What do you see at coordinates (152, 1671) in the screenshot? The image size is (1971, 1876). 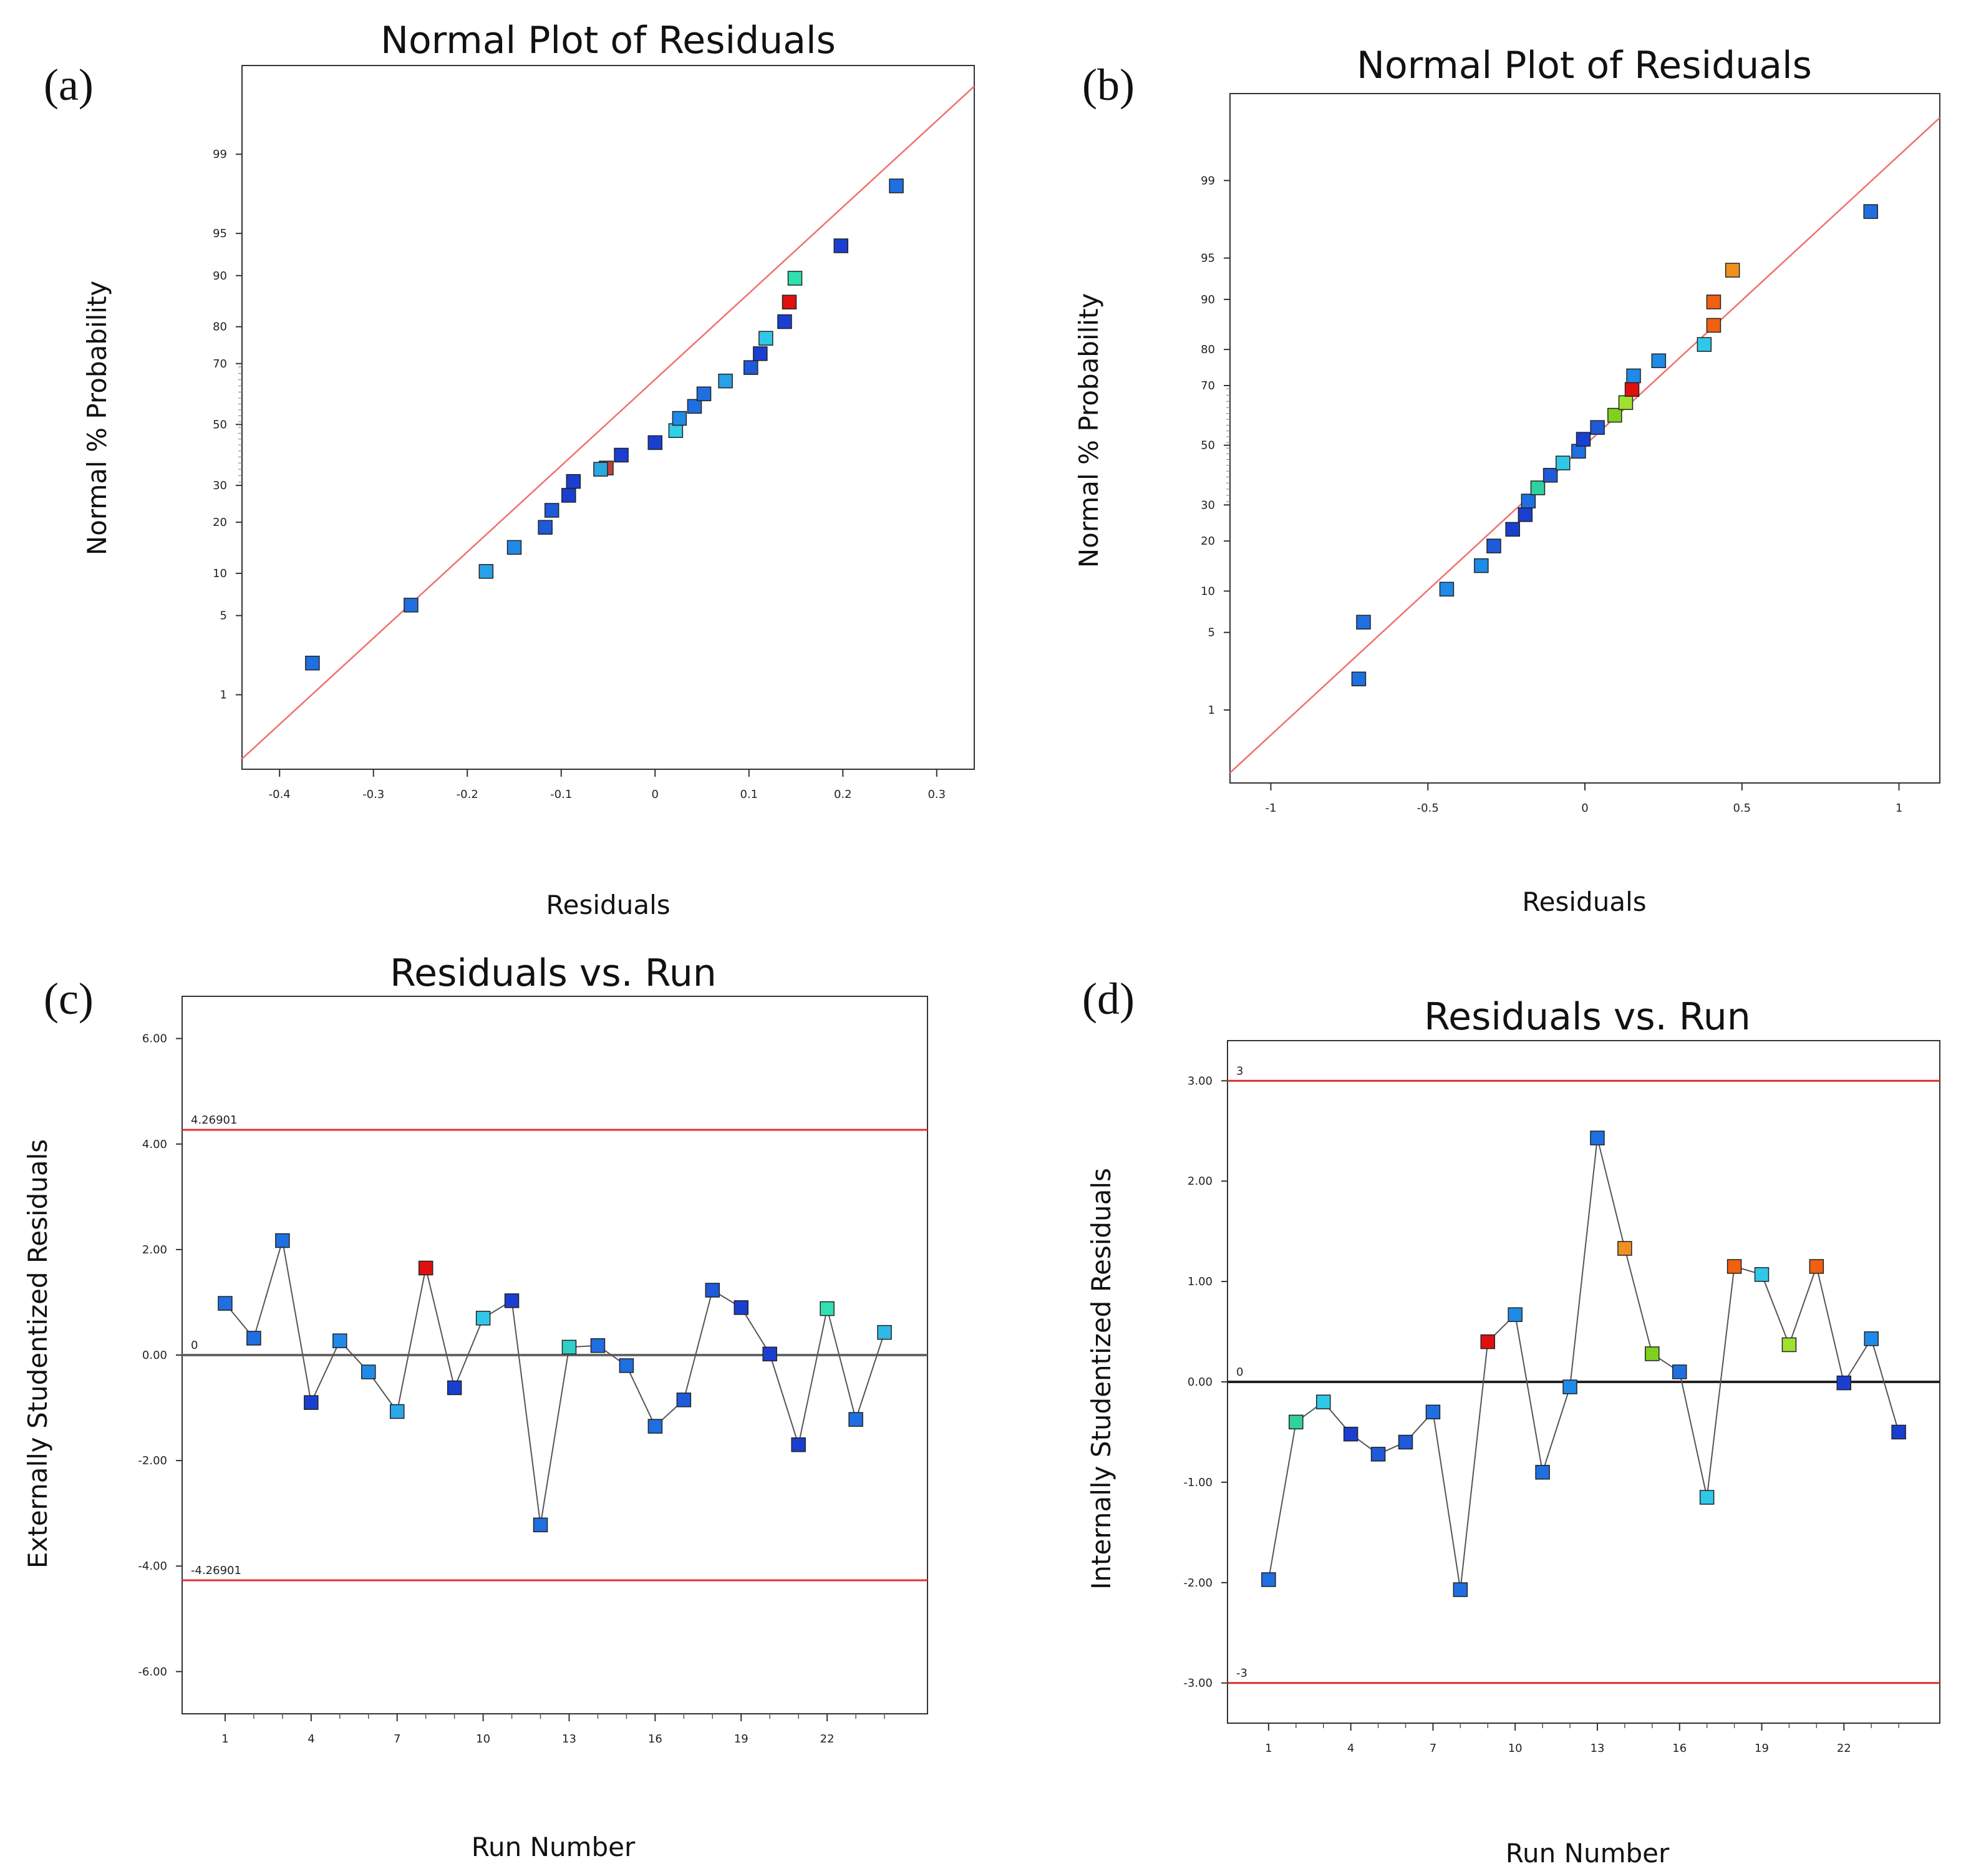 I see `y-tick-label: -6.00` at bounding box center [152, 1671].